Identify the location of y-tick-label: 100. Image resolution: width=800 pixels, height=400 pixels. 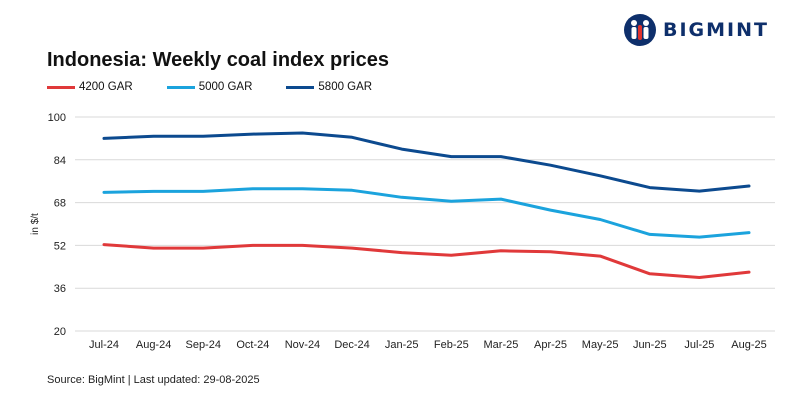
(57, 118).